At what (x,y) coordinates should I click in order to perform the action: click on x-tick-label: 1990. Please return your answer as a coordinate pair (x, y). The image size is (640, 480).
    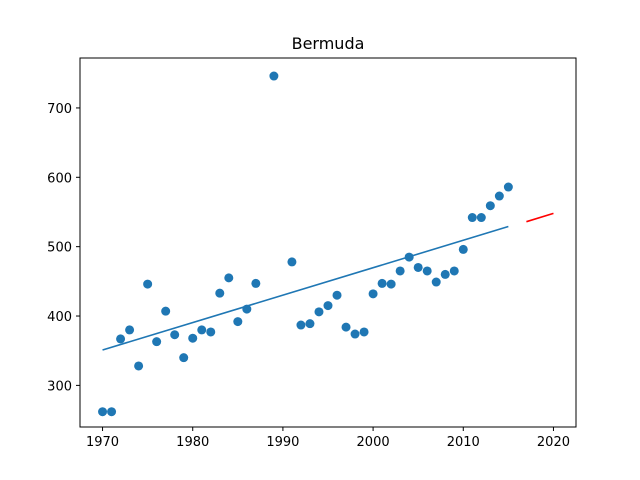
    Looking at the image, I should click on (282, 442).